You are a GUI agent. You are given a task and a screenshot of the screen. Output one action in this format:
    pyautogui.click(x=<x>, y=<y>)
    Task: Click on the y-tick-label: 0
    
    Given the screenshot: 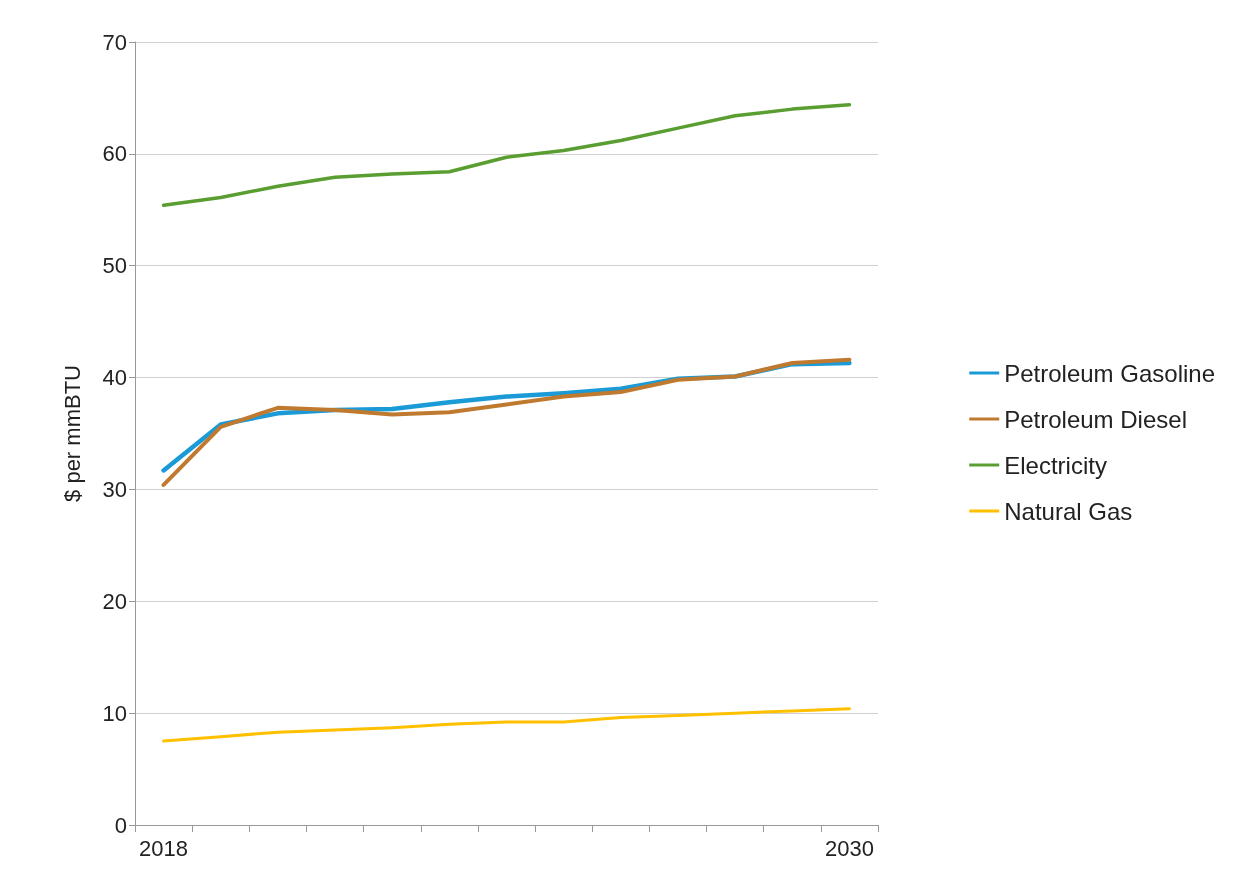 What is the action you would take?
    pyautogui.click(x=120, y=825)
    